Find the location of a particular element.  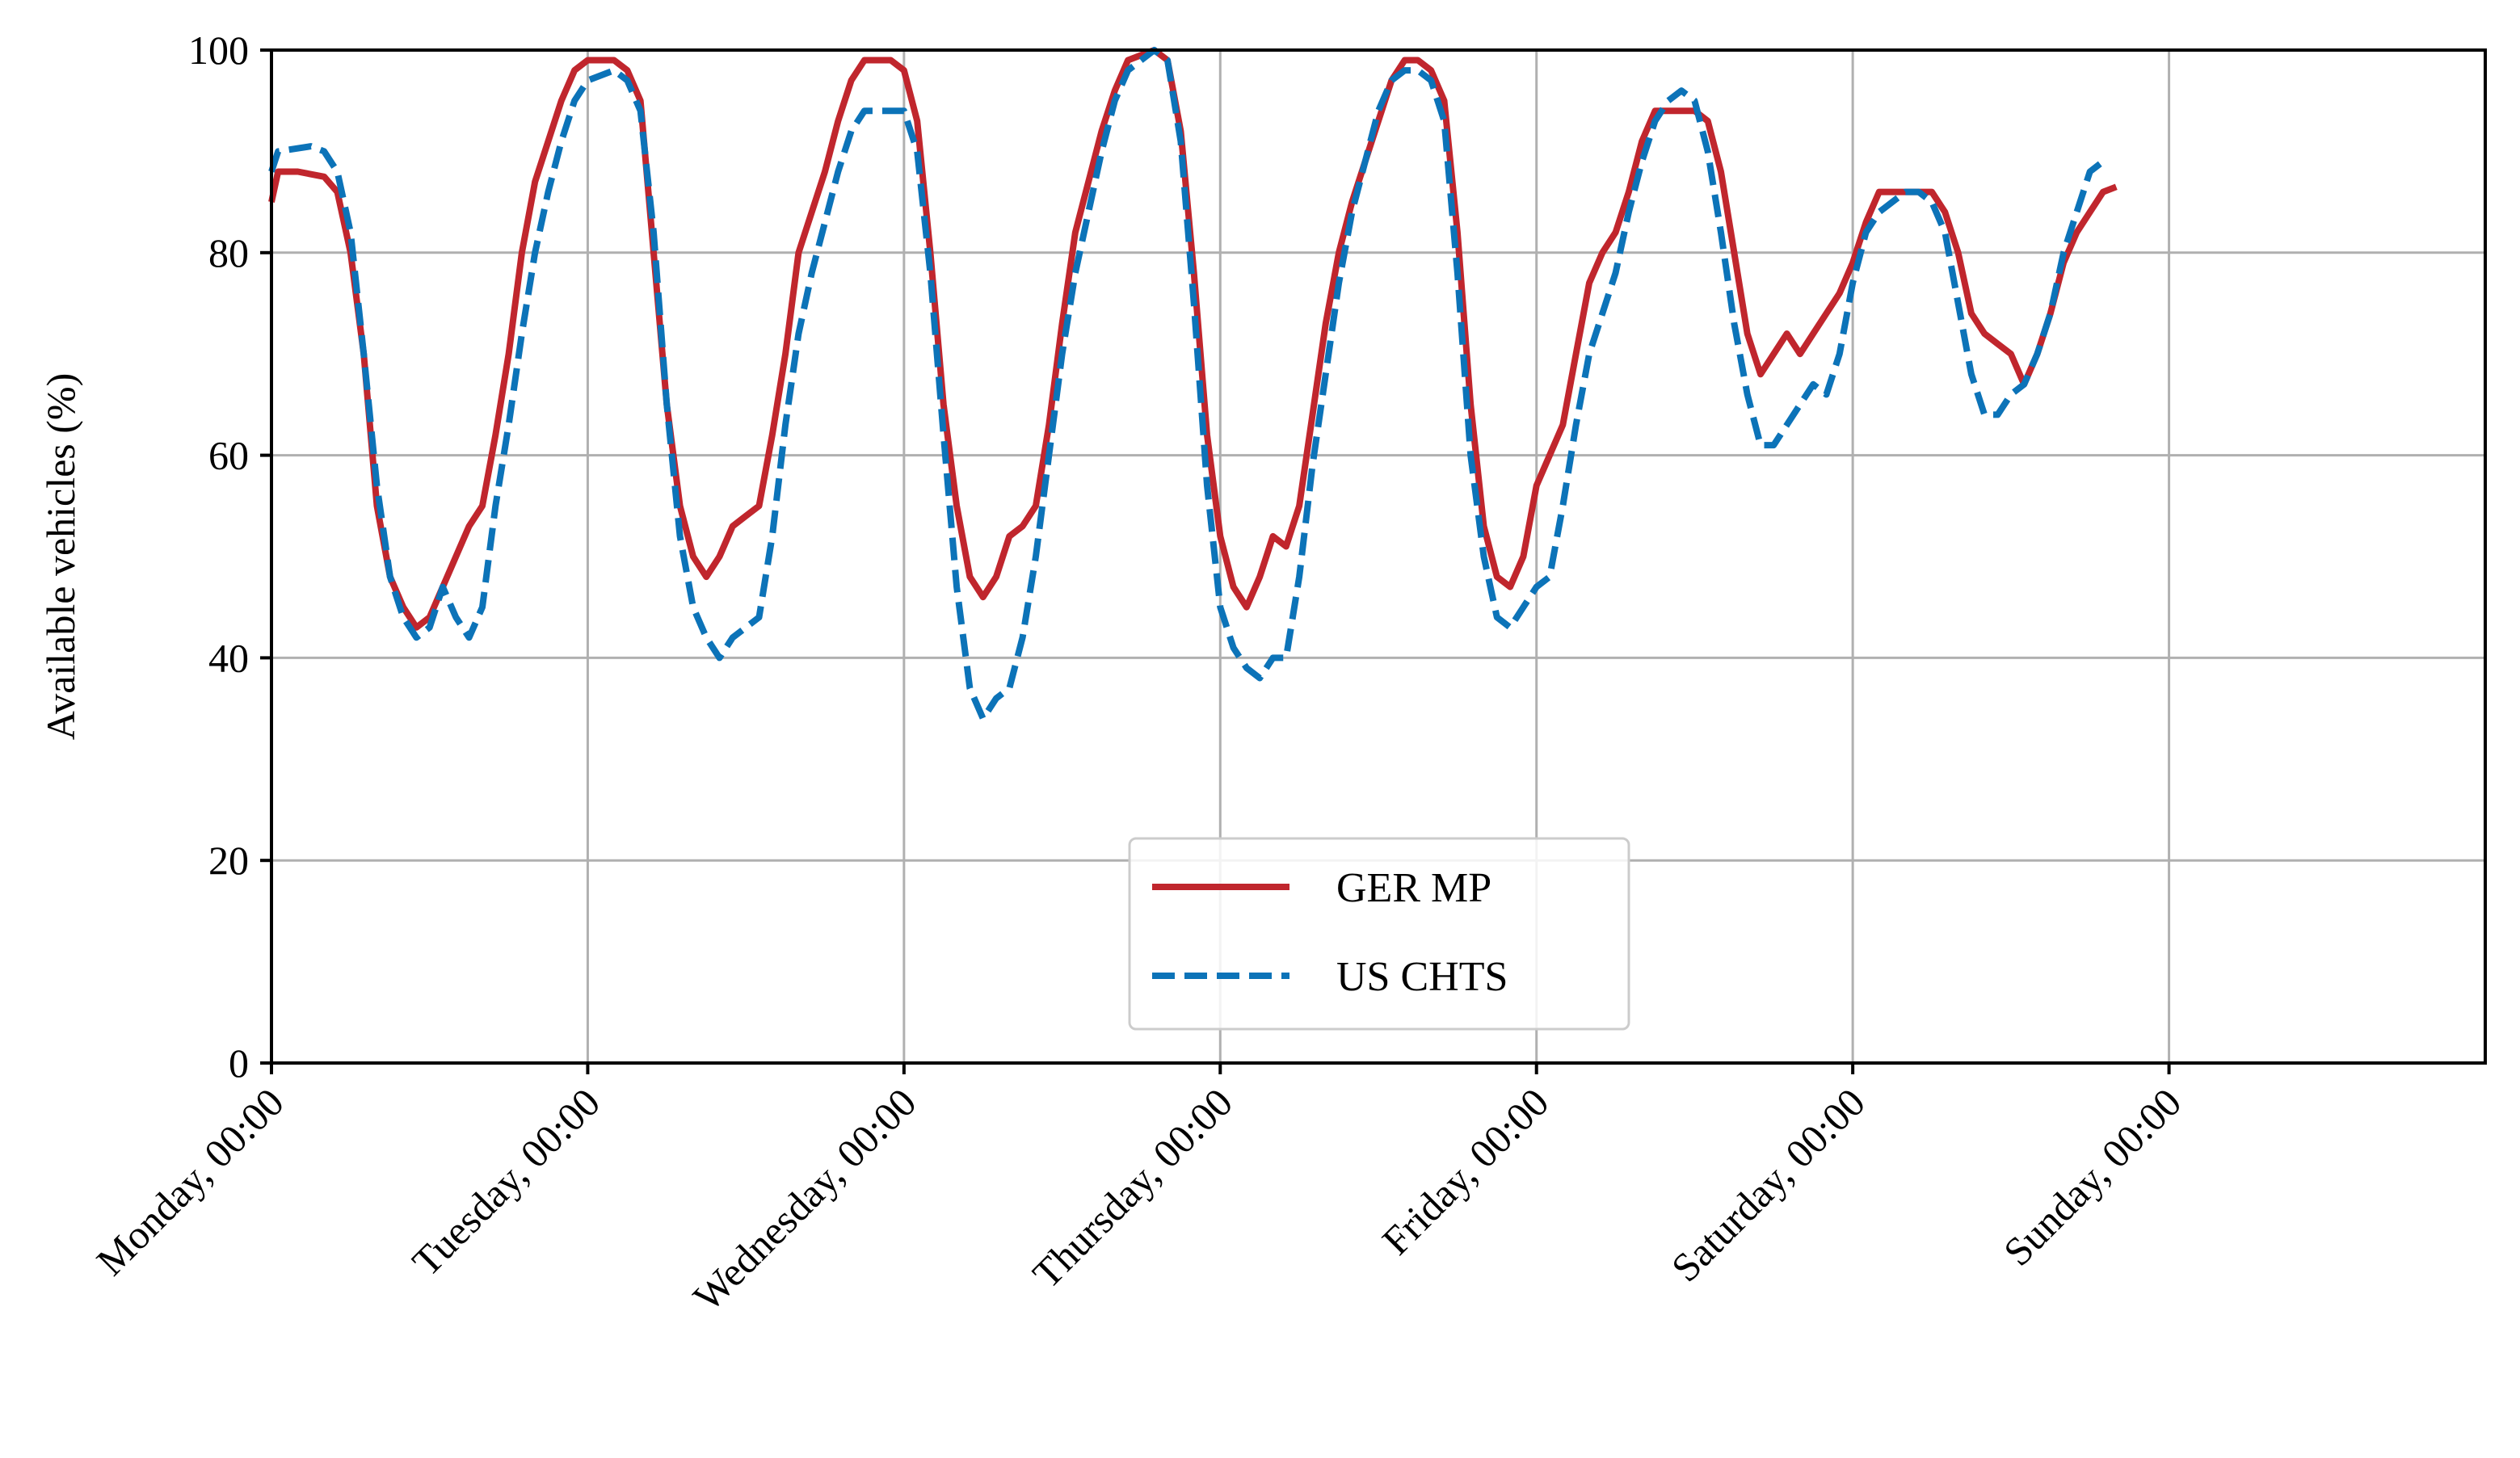

y-tick-label: 60 is located at coordinates (229, 455).